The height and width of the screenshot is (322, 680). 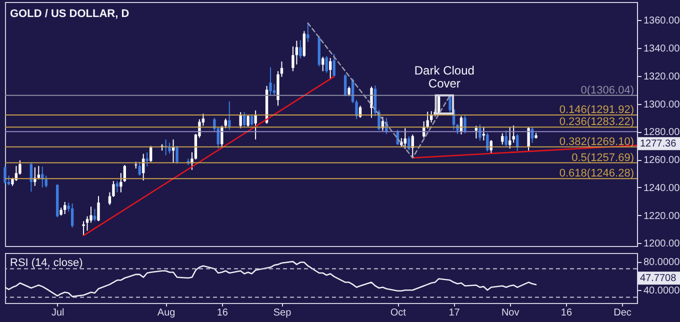 What do you see at coordinates (57, 313) in the screenshot?
I see `x-tick-label: Jul` at bounding box center [57, 313].